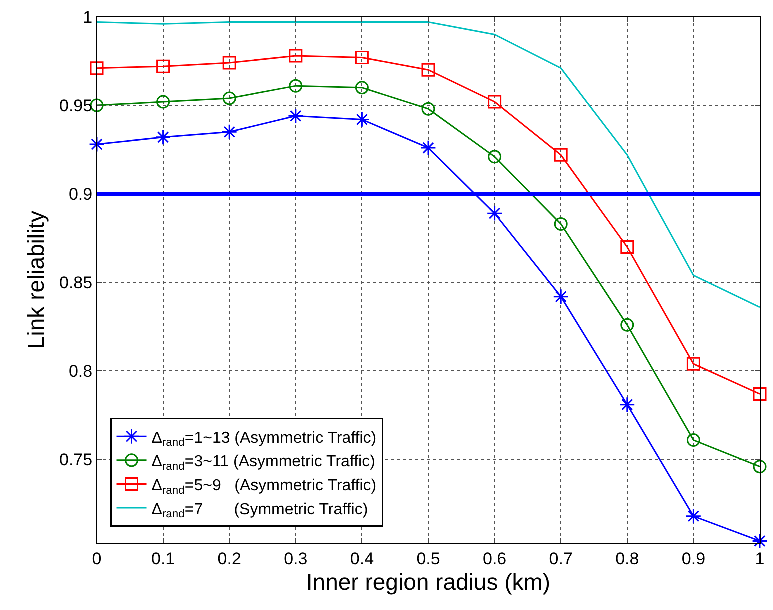 Image resolution: width=773 pixels, height=610 pixels. I want to click on legend-label: Δ$_{rand}$=5~9 (Asymmetric Traffic), so click(264, 487).